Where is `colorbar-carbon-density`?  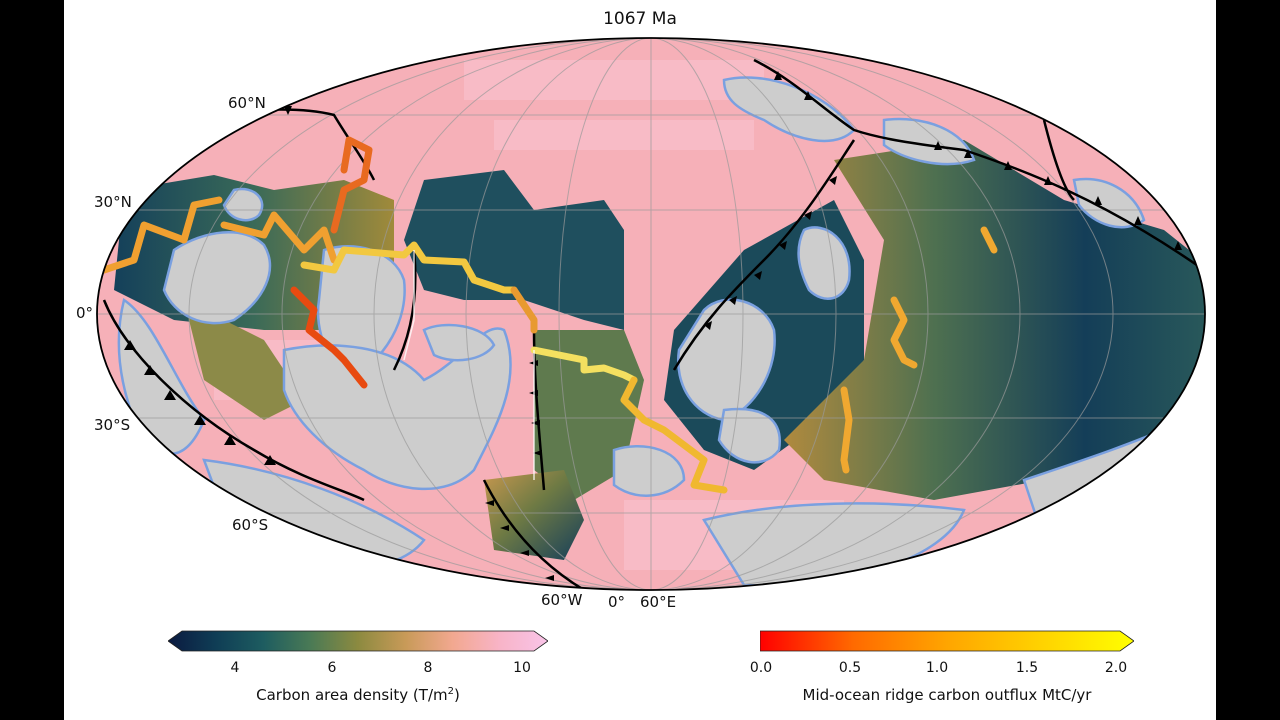
colorbar-carbon-density is located at coordinates (358, 641).